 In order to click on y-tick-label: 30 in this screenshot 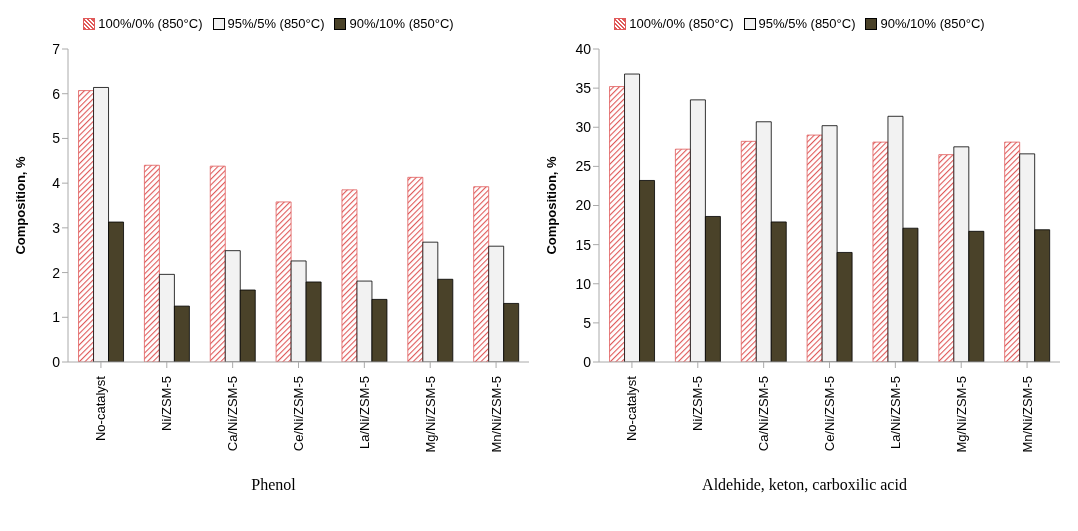, I will do `click(583, 127)`.